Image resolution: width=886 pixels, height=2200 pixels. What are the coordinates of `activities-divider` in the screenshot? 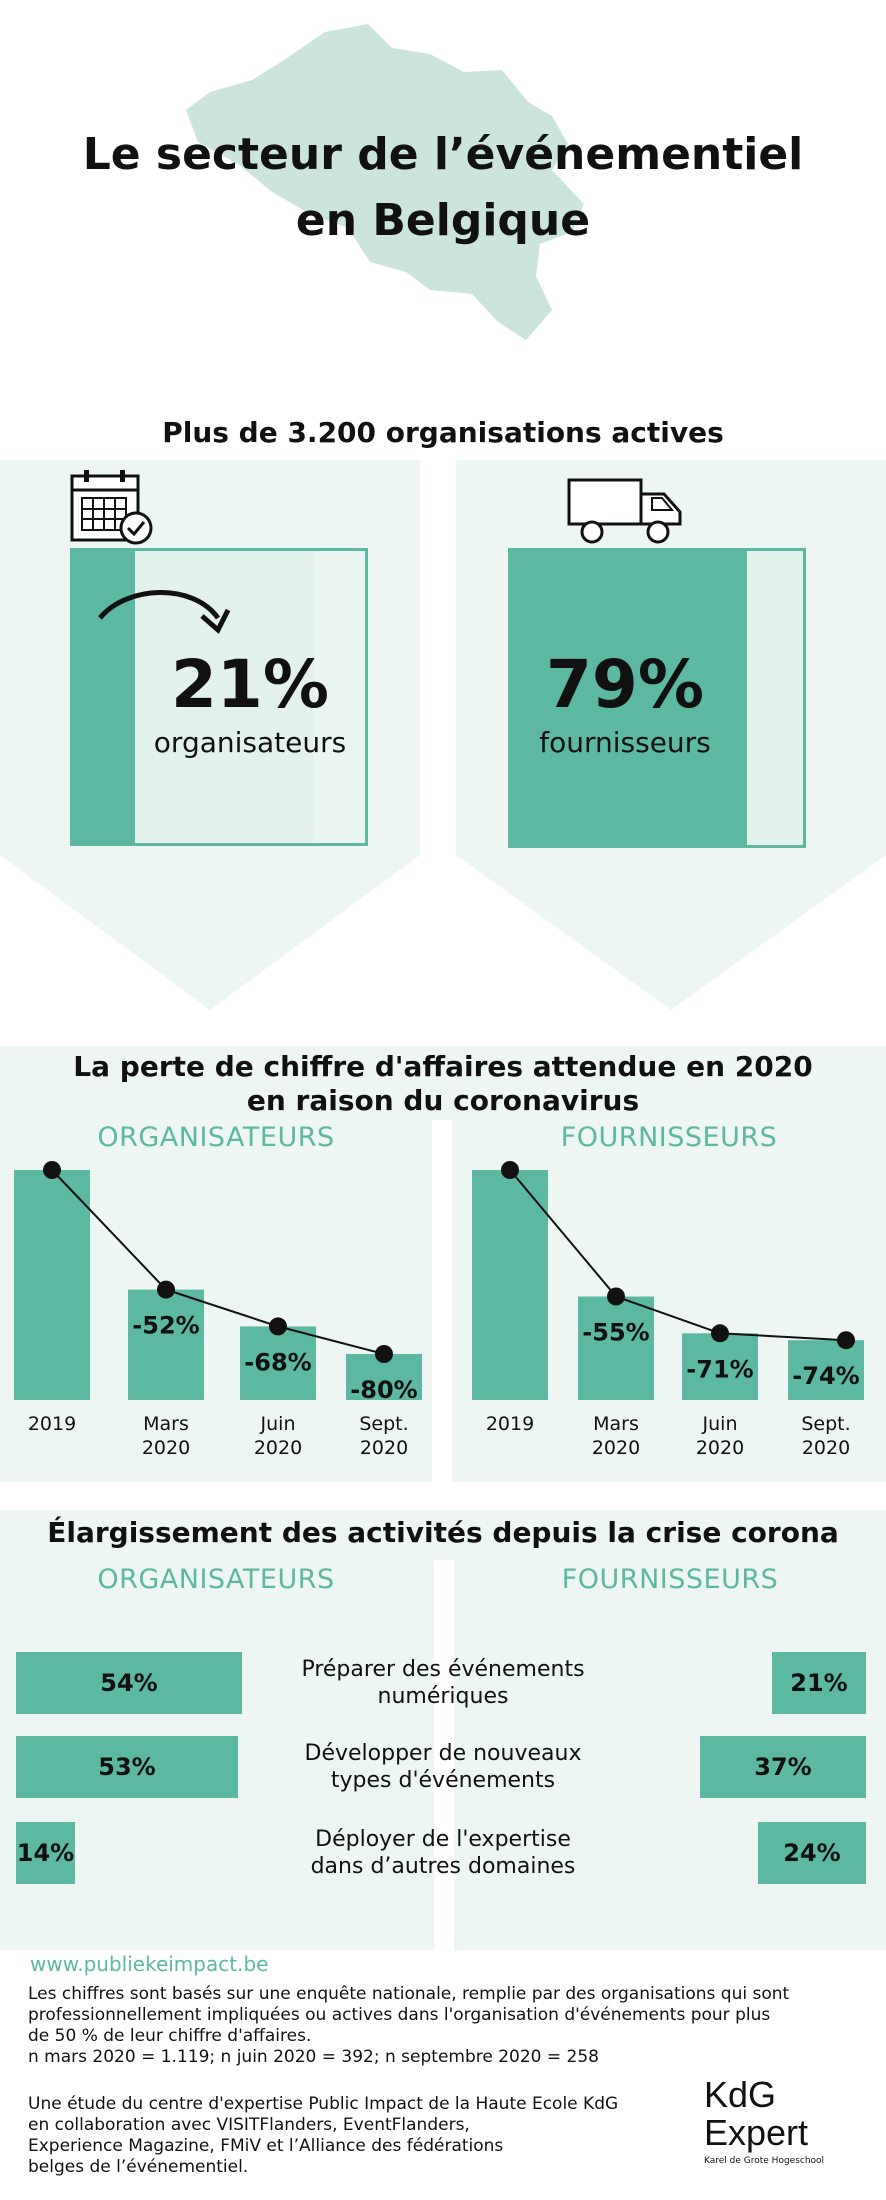 It's located at (444, 1755).